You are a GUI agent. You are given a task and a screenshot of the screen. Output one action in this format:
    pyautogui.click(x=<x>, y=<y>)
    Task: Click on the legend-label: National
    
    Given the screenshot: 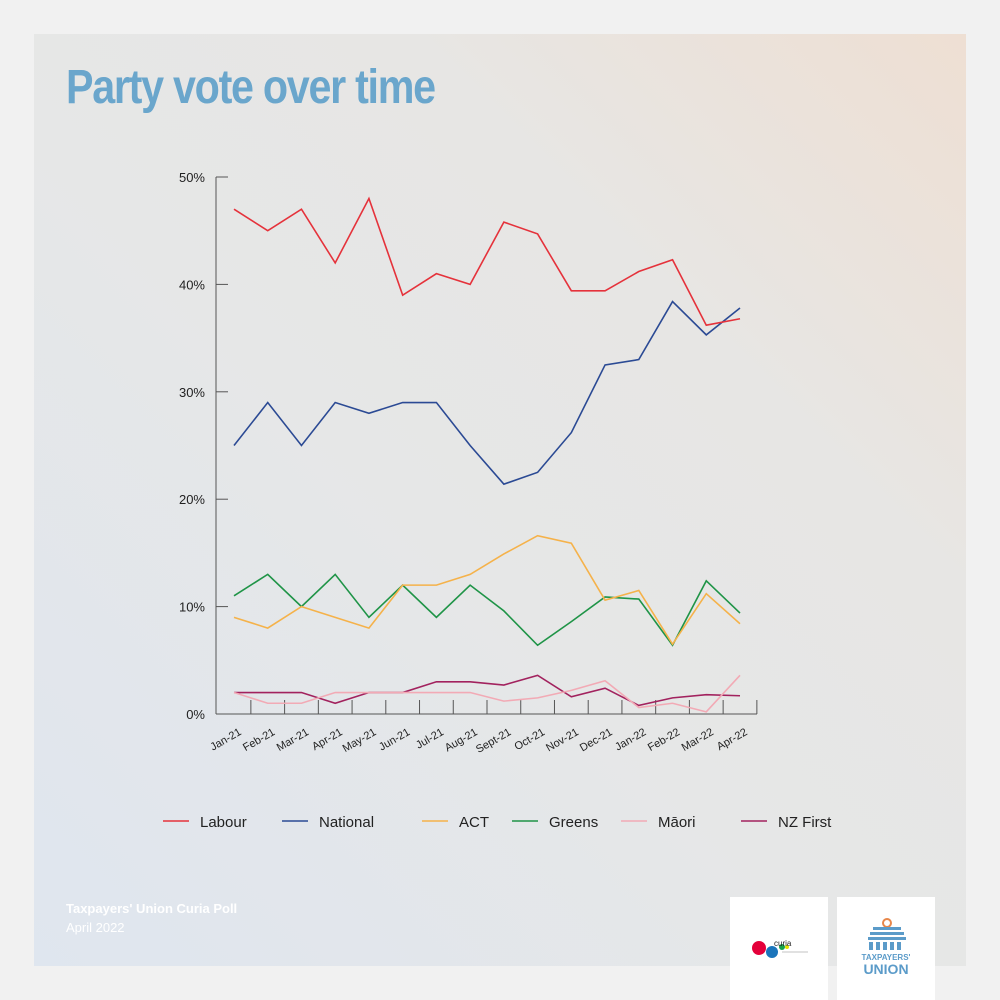 What is the action you would take?
    pyautogui.click(x=346, y=822)
    